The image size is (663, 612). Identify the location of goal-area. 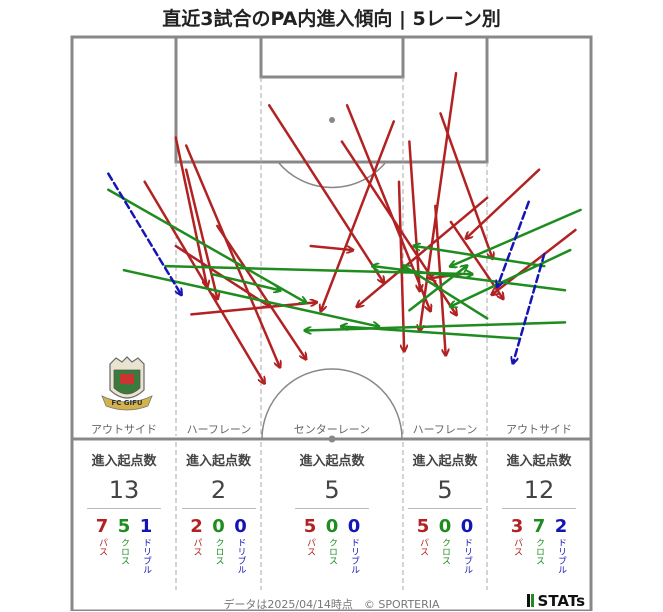
(332, 57).